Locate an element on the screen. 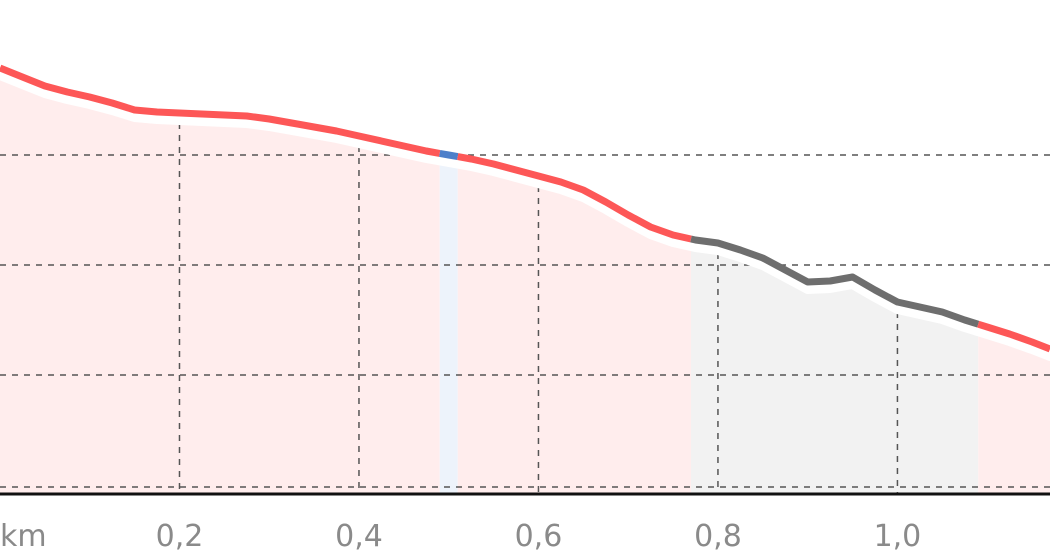 This screenshot has height=560, width=1050. x-unit-label: km is located at coordinates (23, 536).